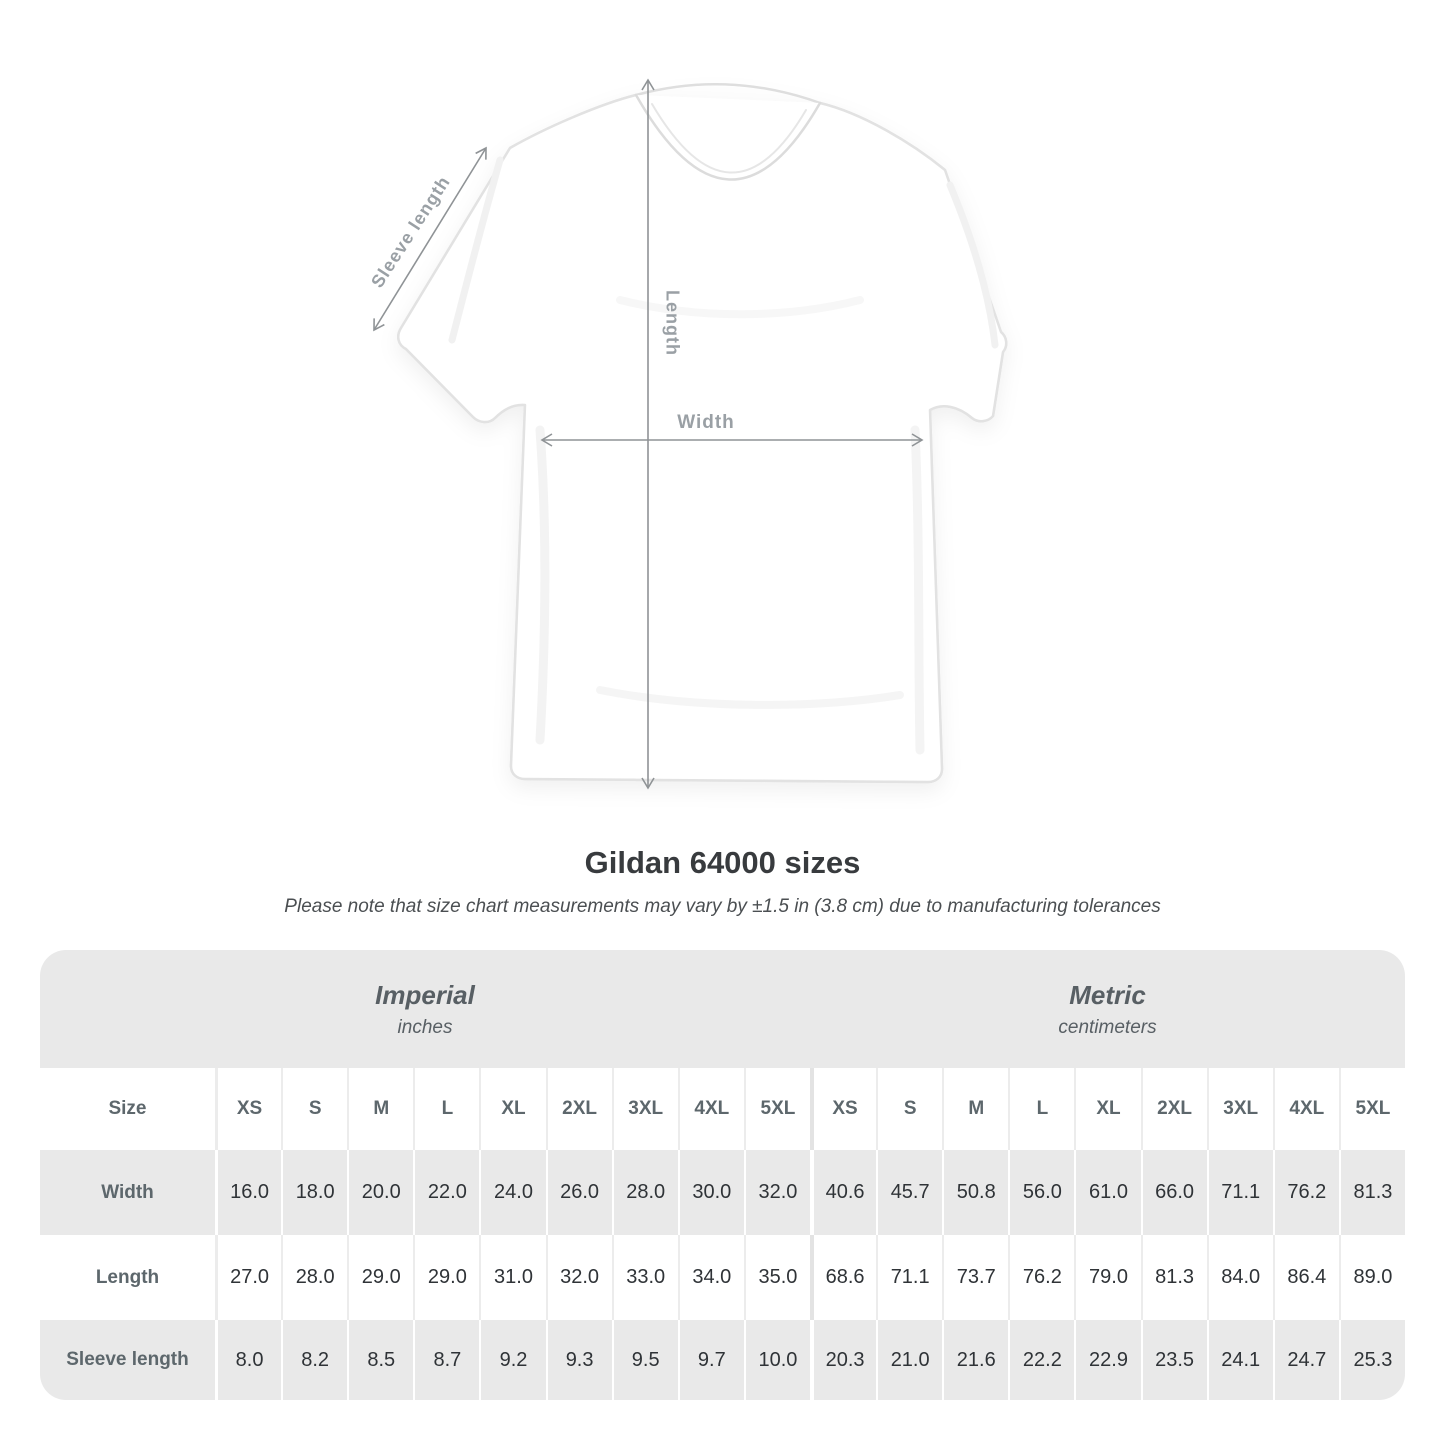 The height and width of the screenshot is (1445, 1445). I want to click on value-cell: 30.0, so click(710, 1192).